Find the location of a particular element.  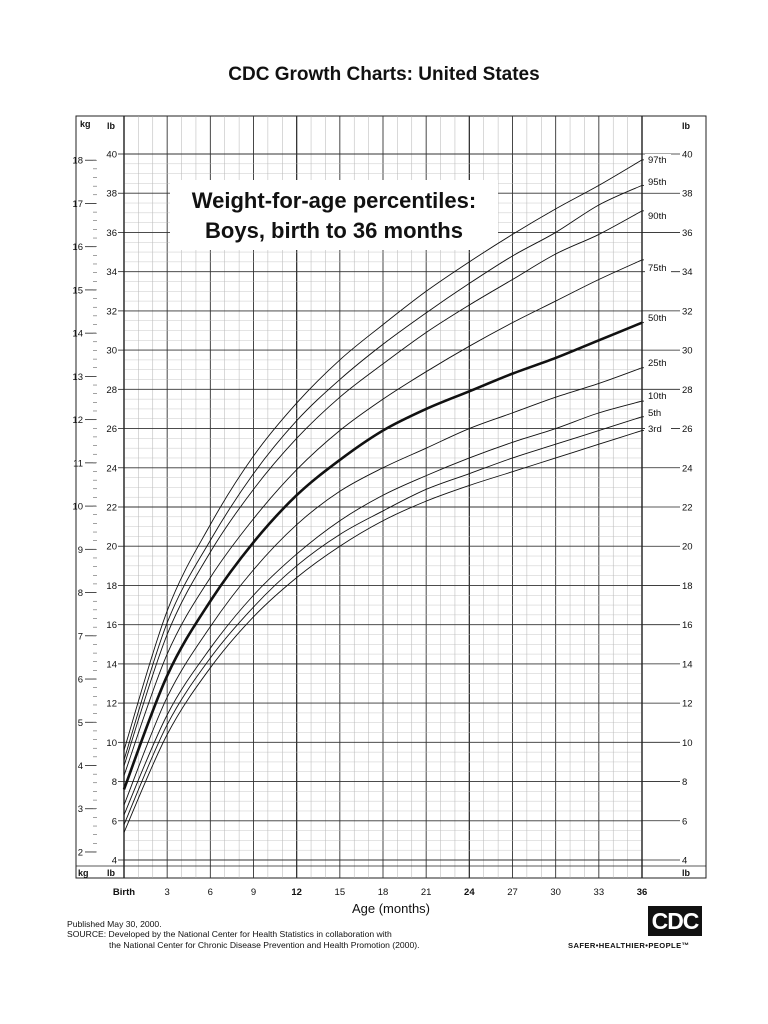

lb-unit-bottom-right: lb is located at coordinates (686, 873).